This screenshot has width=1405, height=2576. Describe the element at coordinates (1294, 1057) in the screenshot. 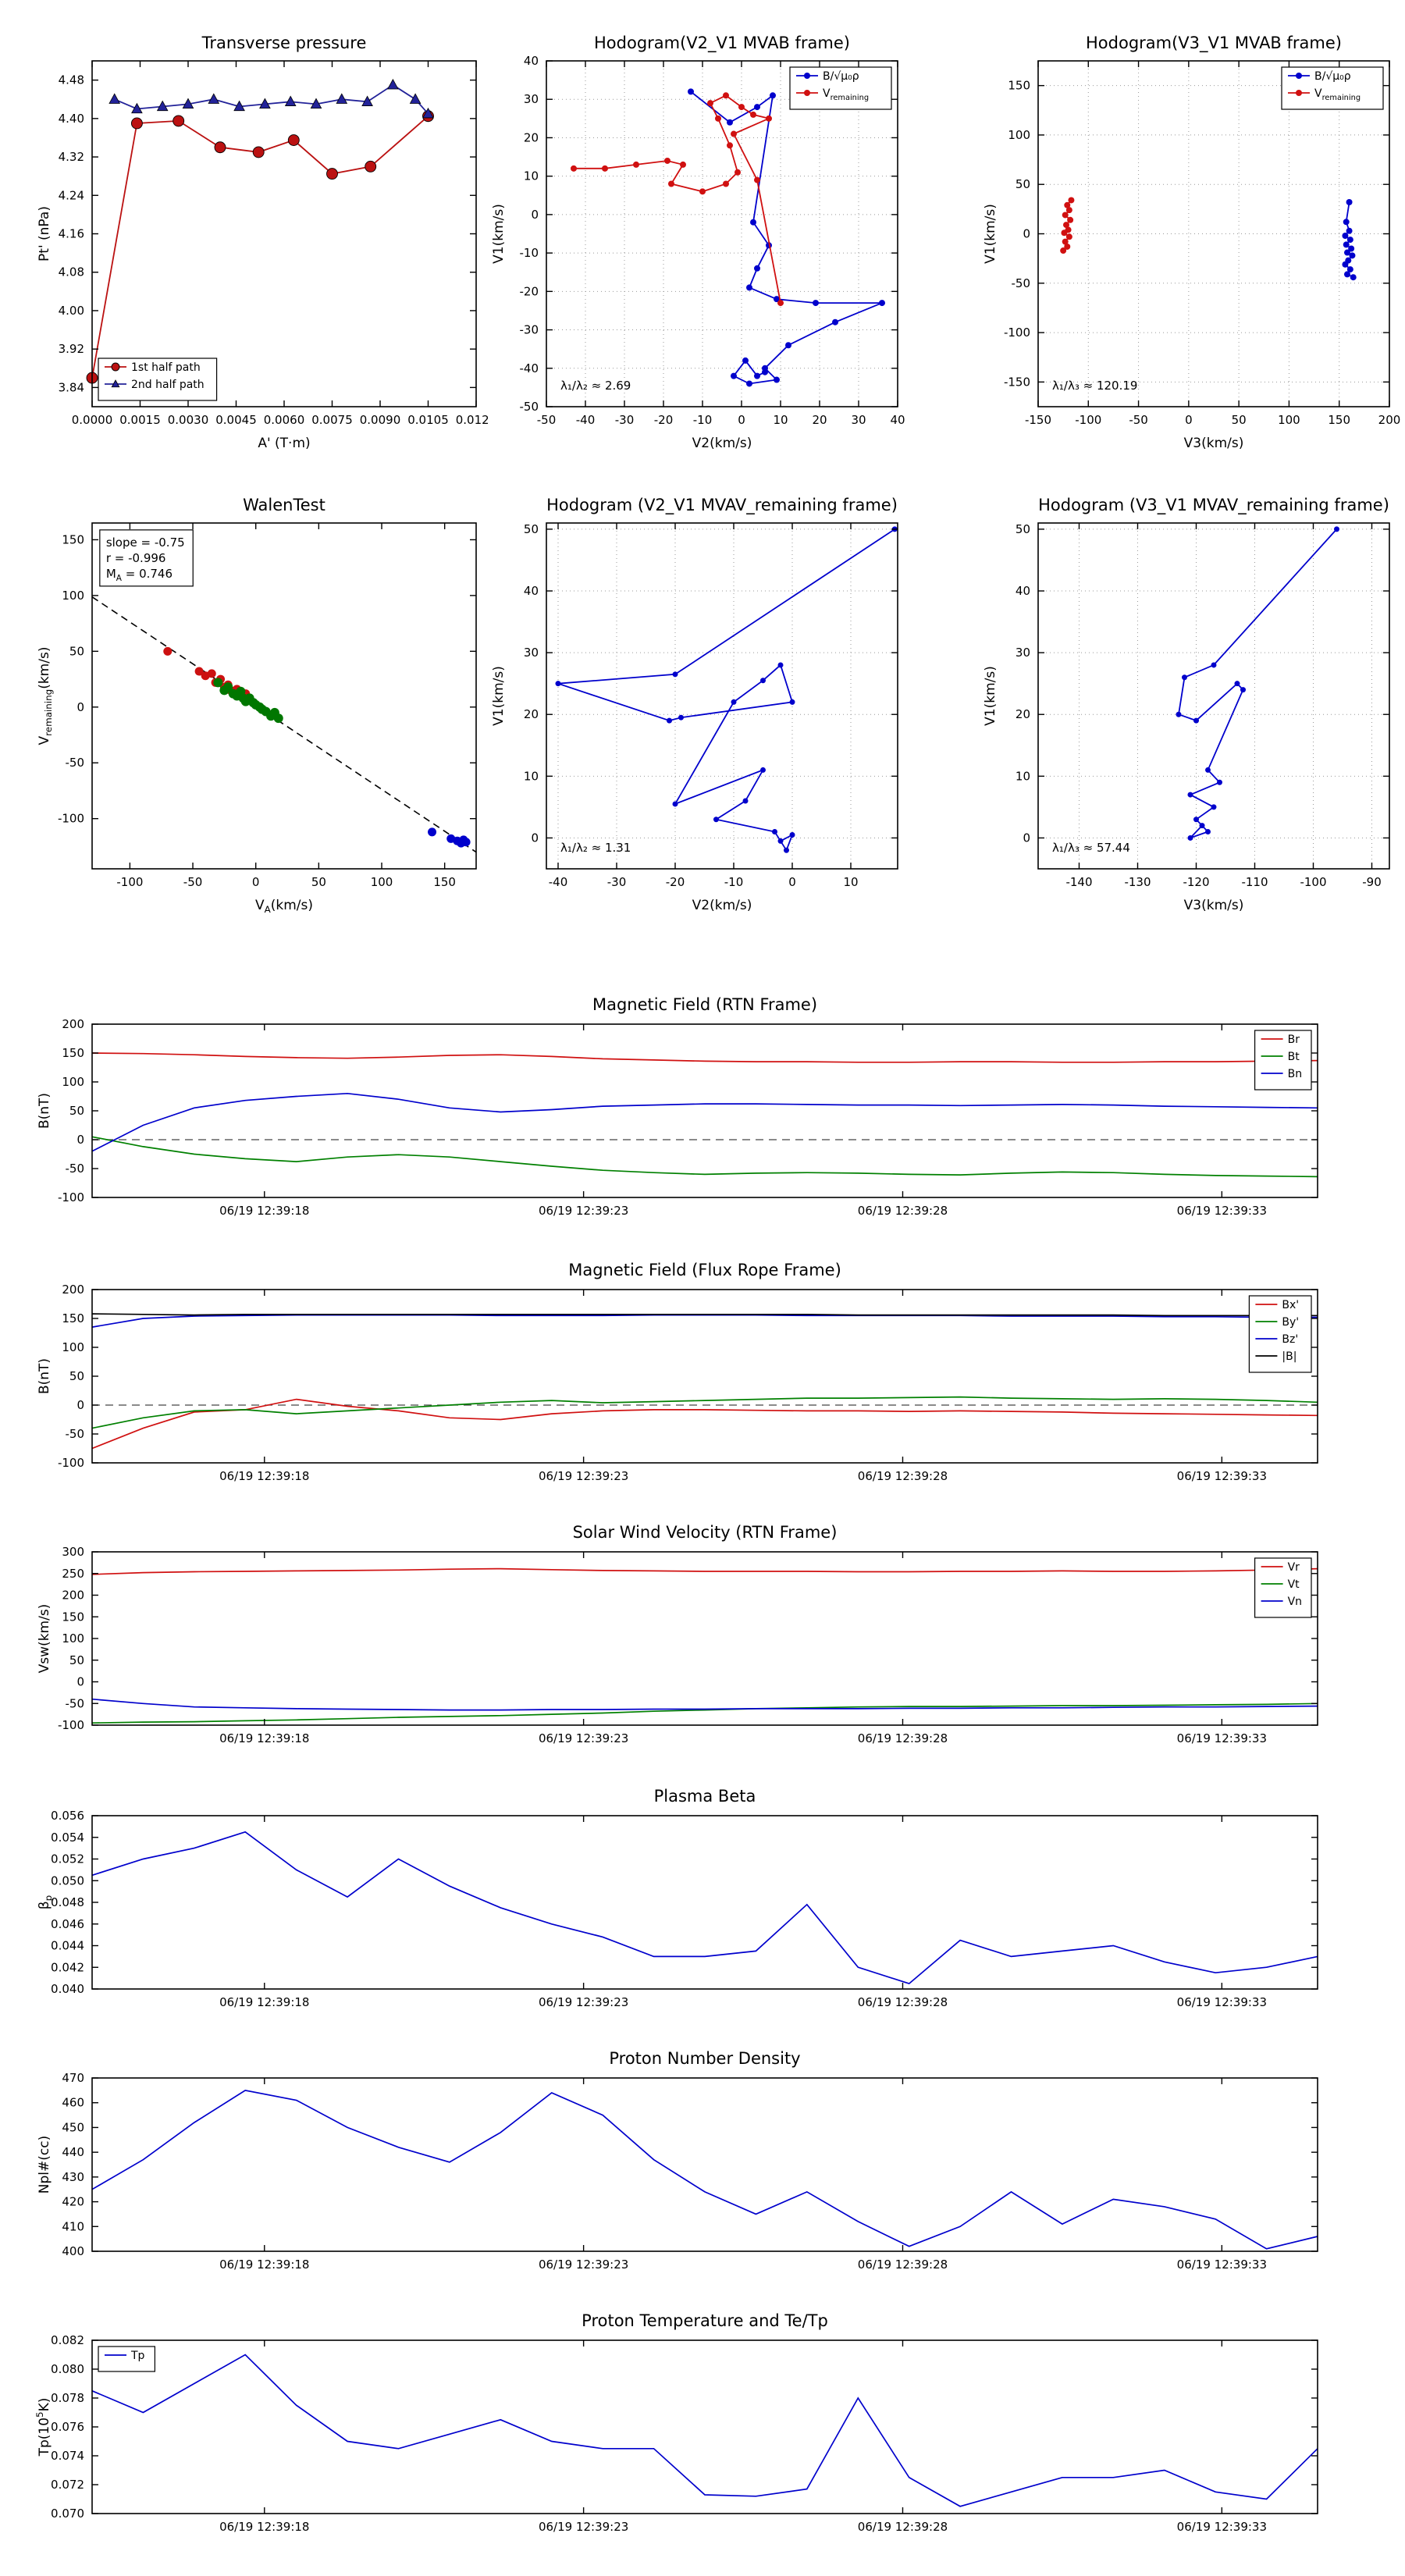

I see `svg-text: Bt` at that location.